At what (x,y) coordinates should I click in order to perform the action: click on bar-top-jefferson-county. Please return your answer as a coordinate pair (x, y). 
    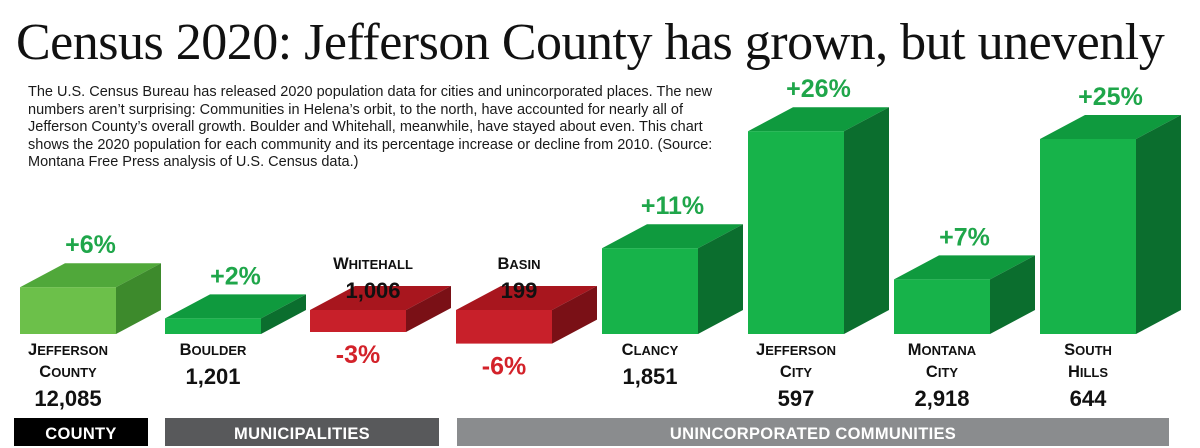
    Looking at the image, I should click on (90, 275).